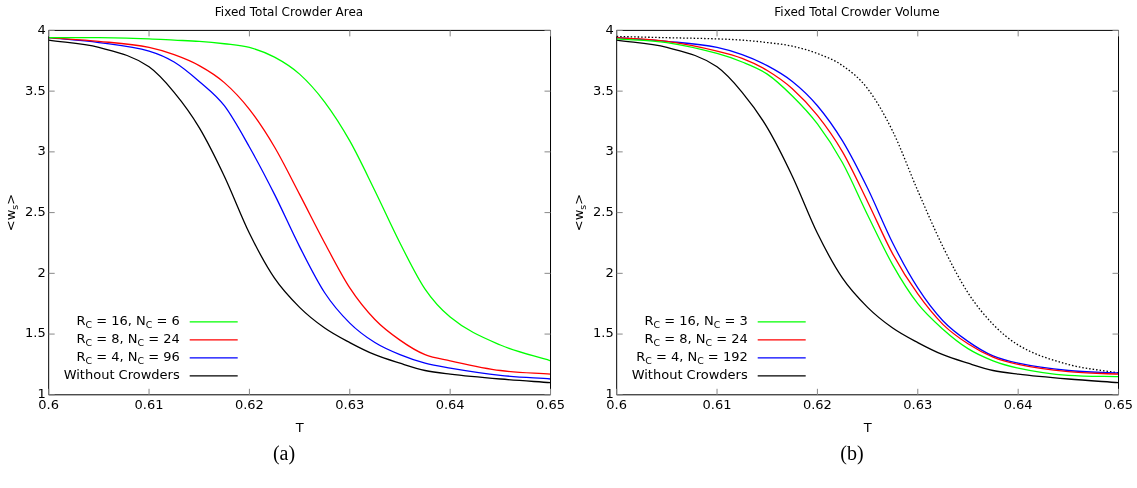 Image resolution: width=1137 pixels, height=488 pixels. Describe the element at coordinates (852, 453) in the screenshot. I see `text: (b)` at that location.